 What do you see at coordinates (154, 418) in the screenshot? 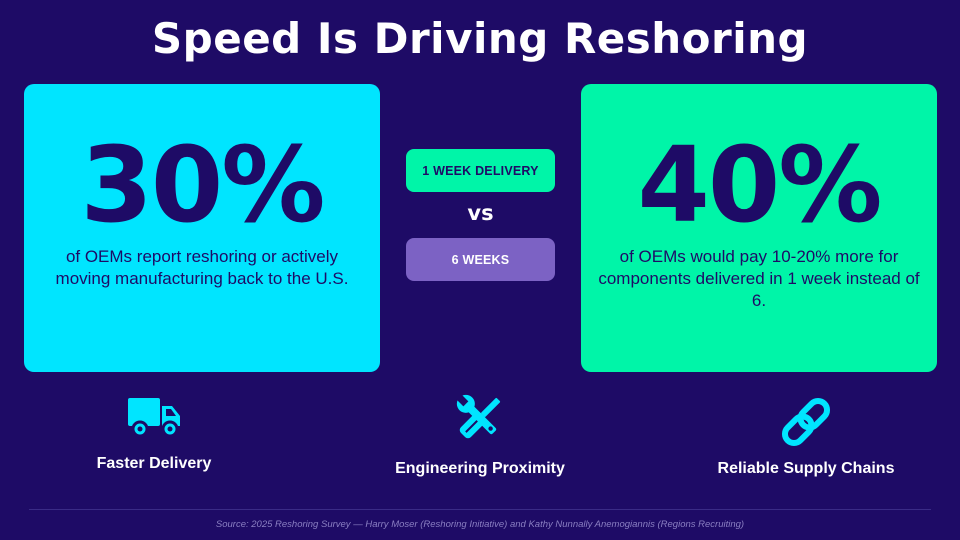
I see `truck-icon` at bounding box center [154, 418].